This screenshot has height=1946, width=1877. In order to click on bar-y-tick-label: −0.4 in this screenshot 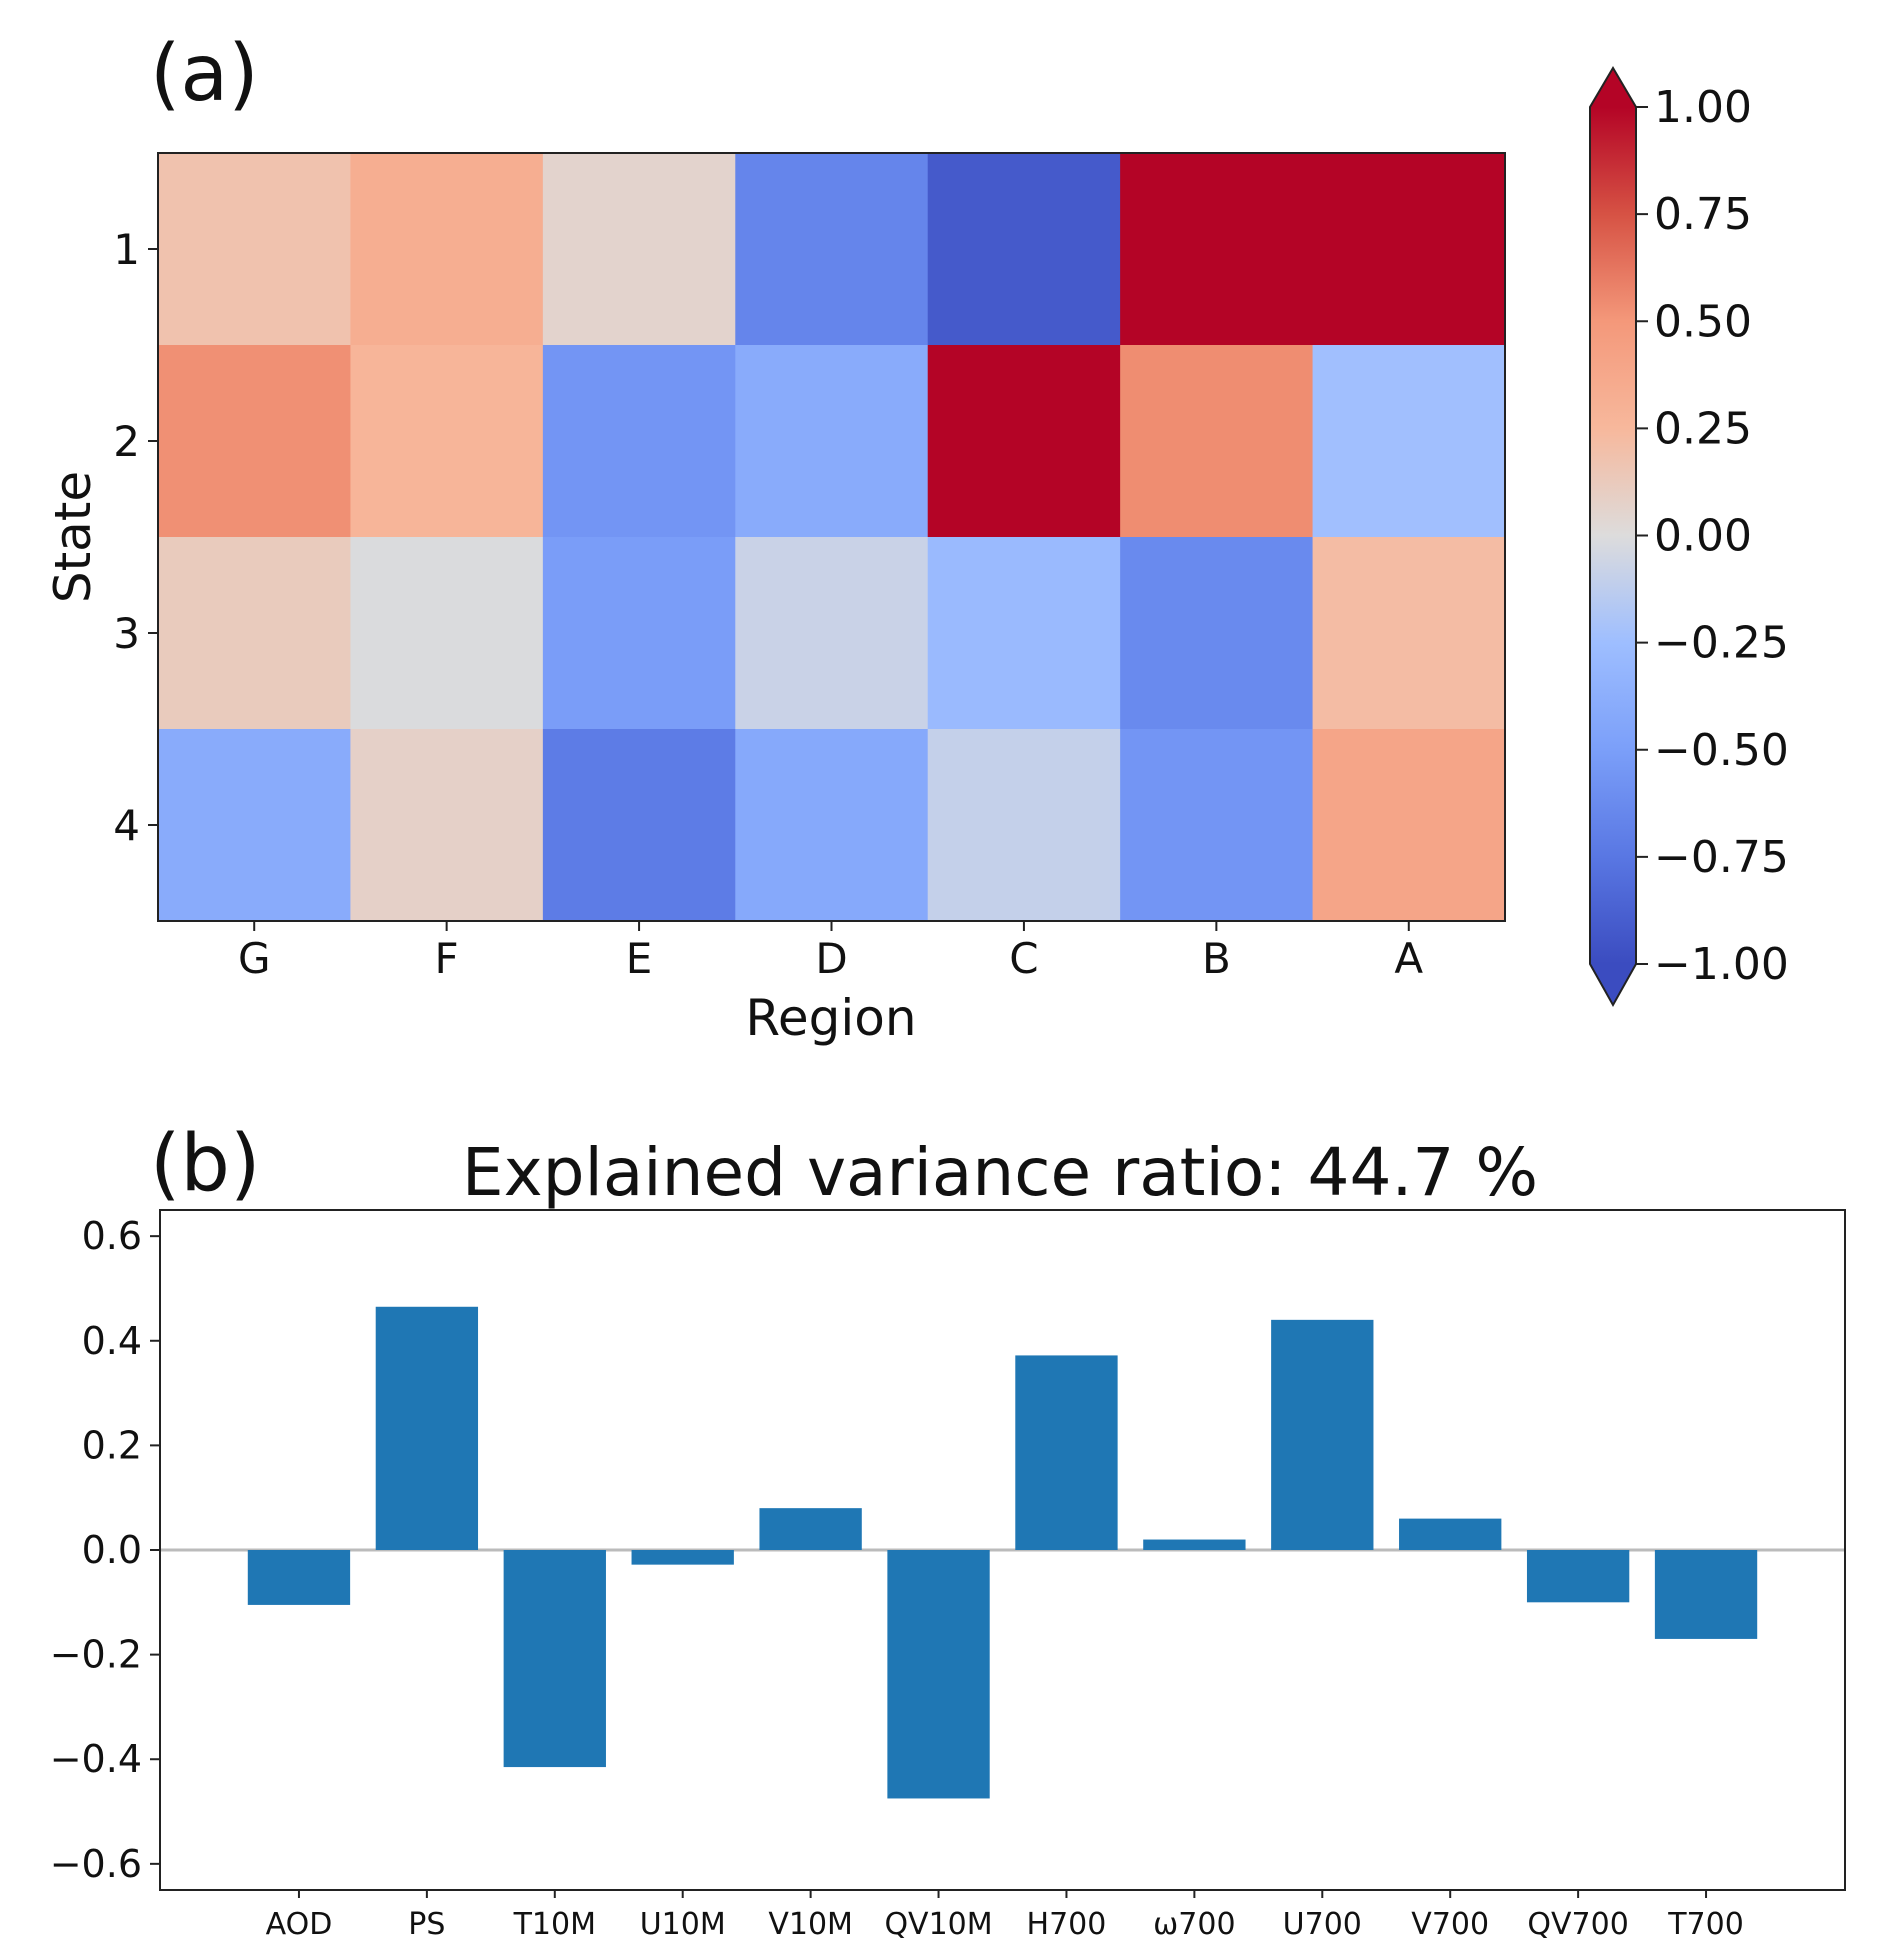, I will do `click(96, 1759)`.